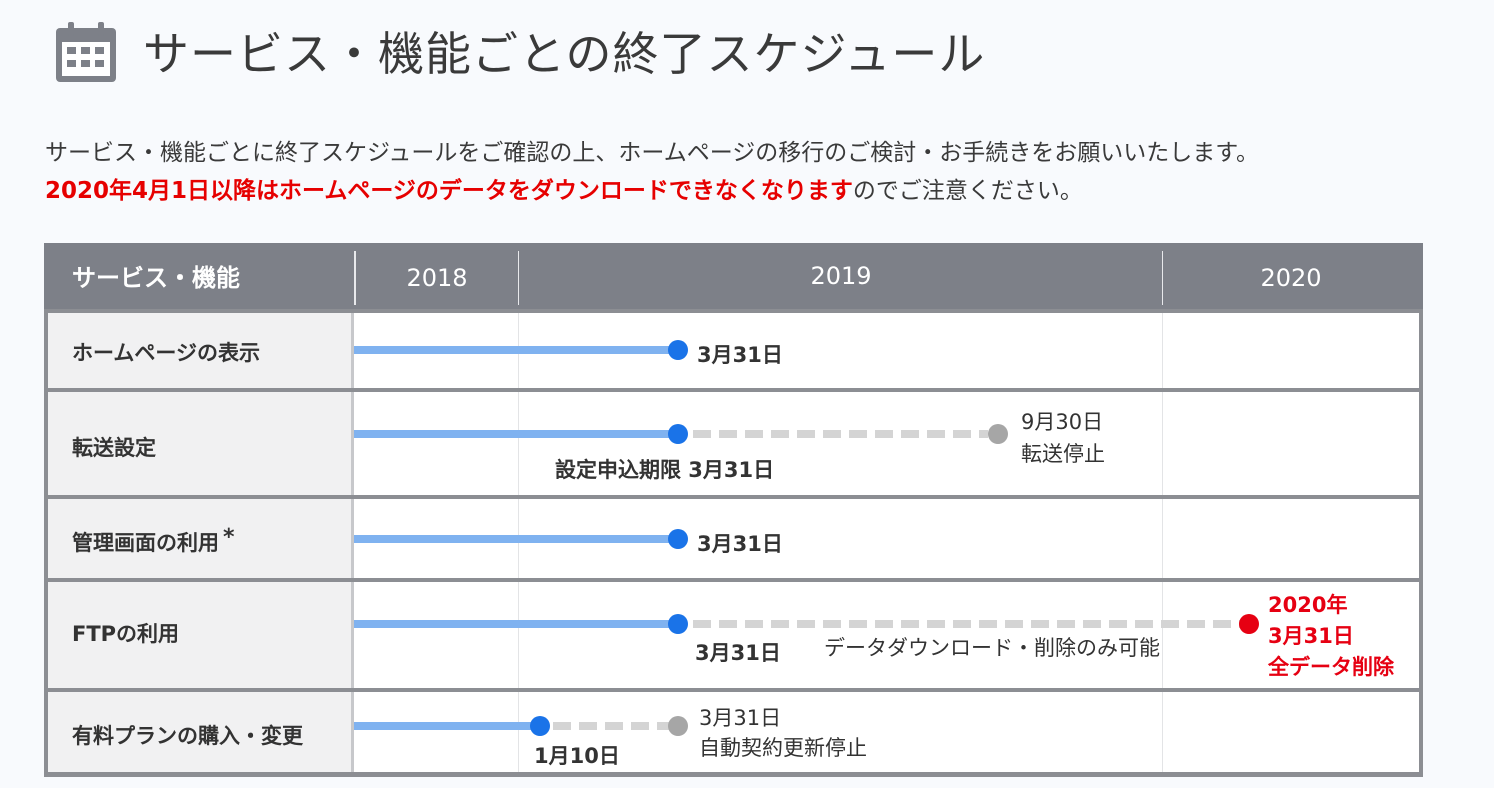 Image resolution: width=1494 pixels, height=788 pixels. What do you see at coordinates (1331, 667) in the screenshot?
I see `final-text-label: 全データ削除` at bounding box center [1331, 667].